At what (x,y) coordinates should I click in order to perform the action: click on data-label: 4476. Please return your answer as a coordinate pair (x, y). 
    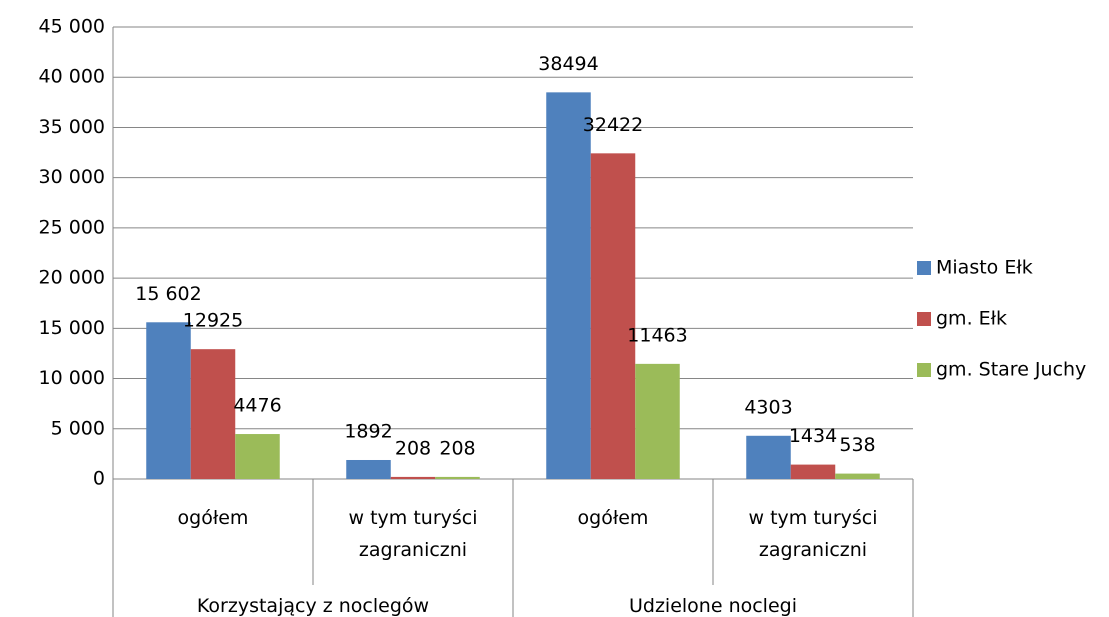
    Looking at the image, I should click on (257, 406).